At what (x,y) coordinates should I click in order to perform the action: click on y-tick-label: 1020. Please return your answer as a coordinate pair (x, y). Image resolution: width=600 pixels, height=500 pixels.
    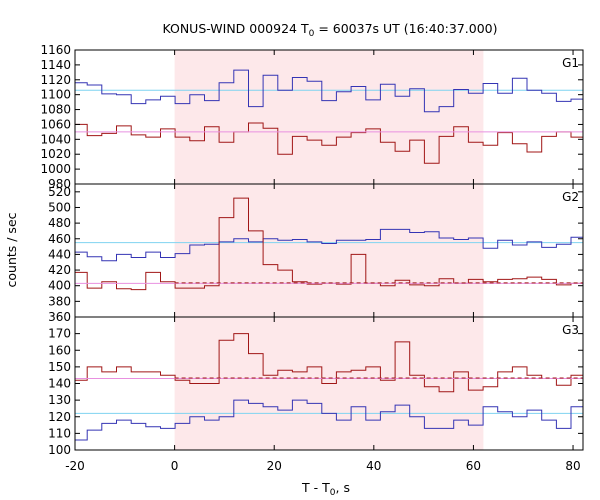
    Looking at the image, I should click on (55, 154).